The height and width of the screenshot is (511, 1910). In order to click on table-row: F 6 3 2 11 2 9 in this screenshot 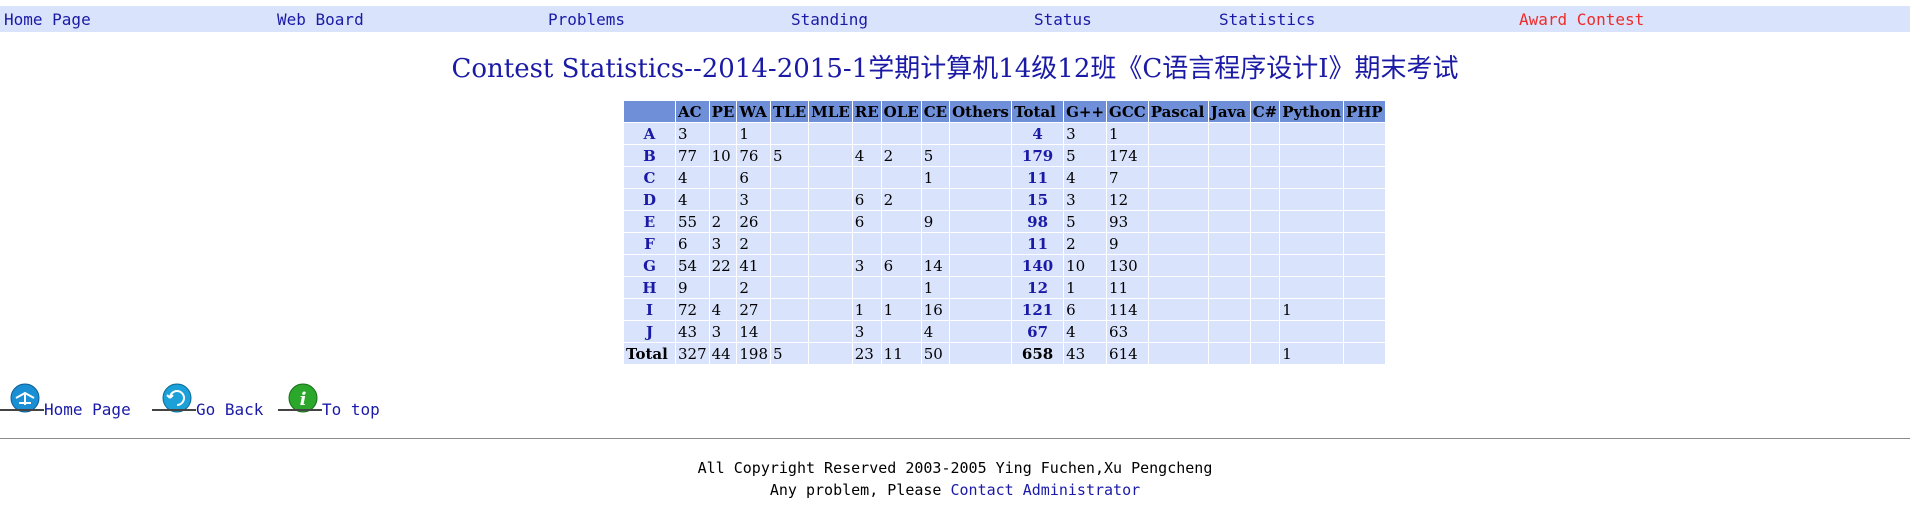, I will do `click(1004, 243)`.